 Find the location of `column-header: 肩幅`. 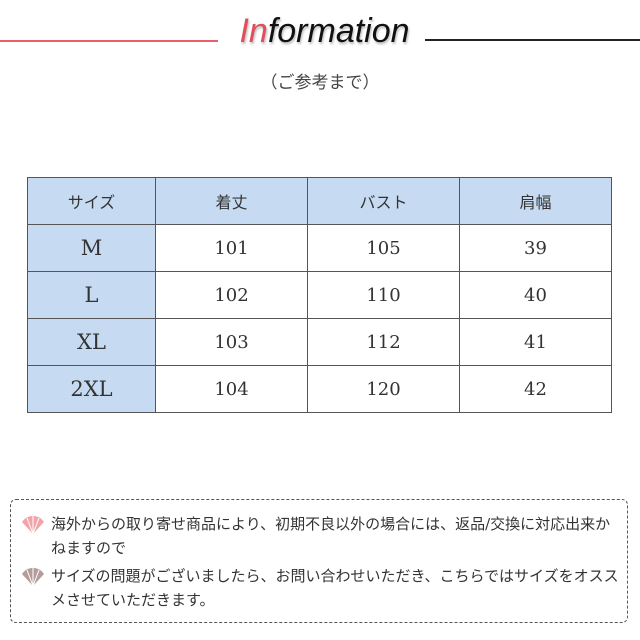

column-header: 肩幅 is located at coordinates (535, 201).